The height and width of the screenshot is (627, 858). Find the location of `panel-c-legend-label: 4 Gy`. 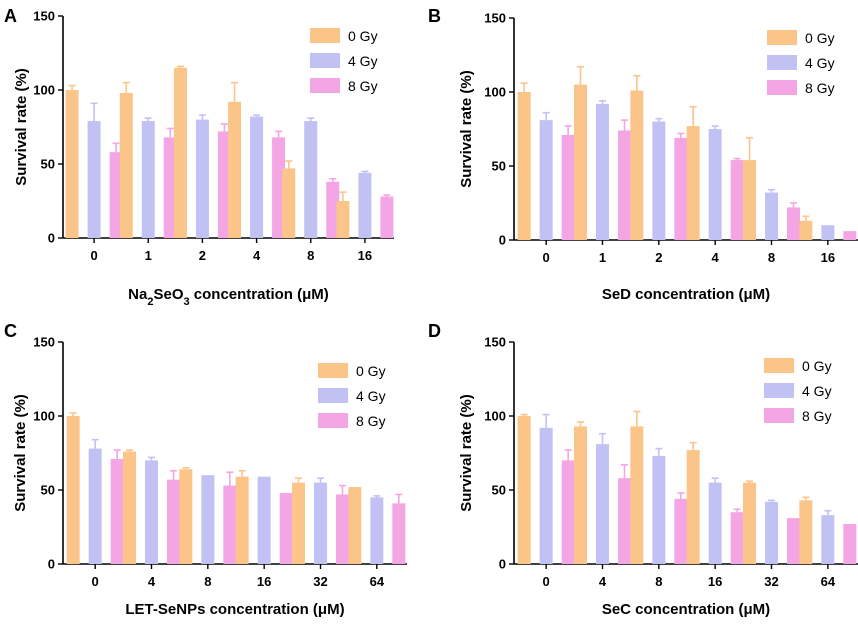

panel-c-legend-label: 4 Gy is located at coordinates (371, 396).